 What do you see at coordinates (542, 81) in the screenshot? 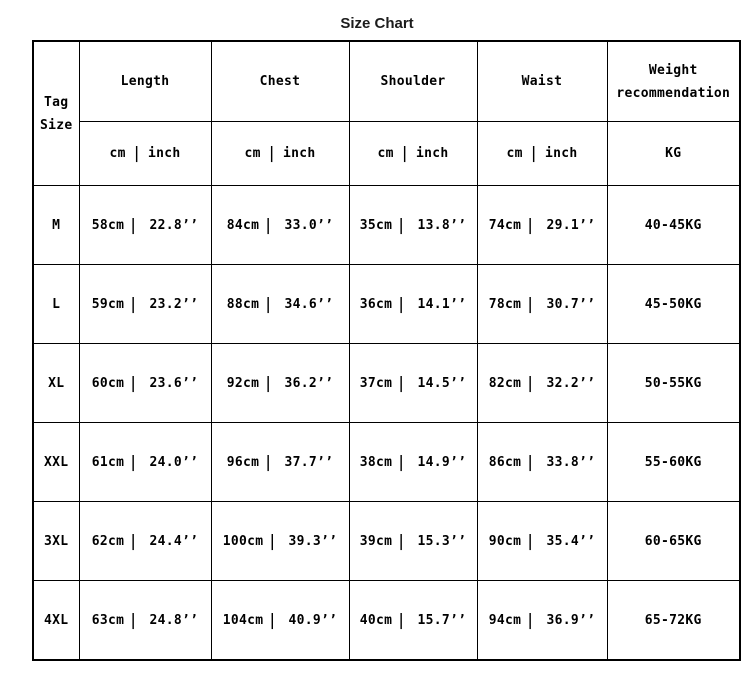
I see `column-header-waist: Waist` at bounding box center [542, 81].